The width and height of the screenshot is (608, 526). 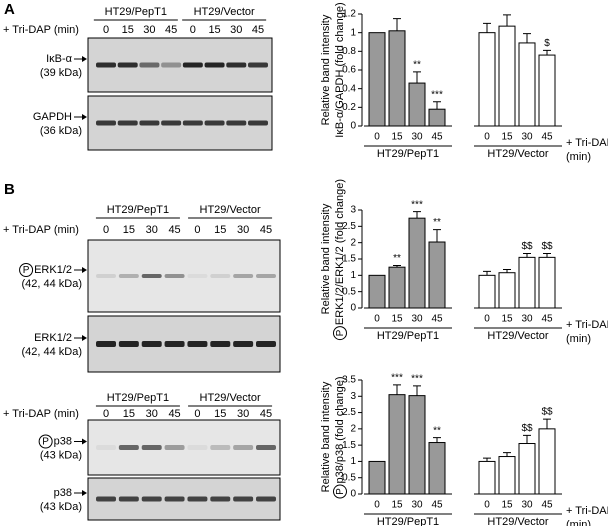 What do you see at coordinates (340, 429) in the screenshot?
I see `y-axis-title: p38/p38 (fold change)` at bounding box center [340, 429].